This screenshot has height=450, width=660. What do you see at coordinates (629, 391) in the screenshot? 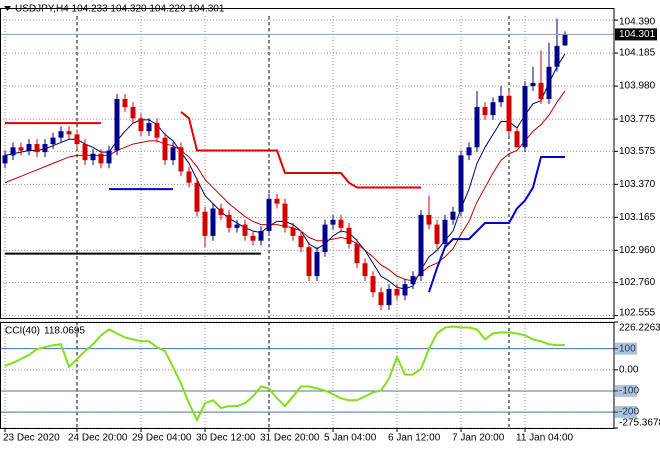
I see `y-tick-label: -100` at bounding box center [629, 391].